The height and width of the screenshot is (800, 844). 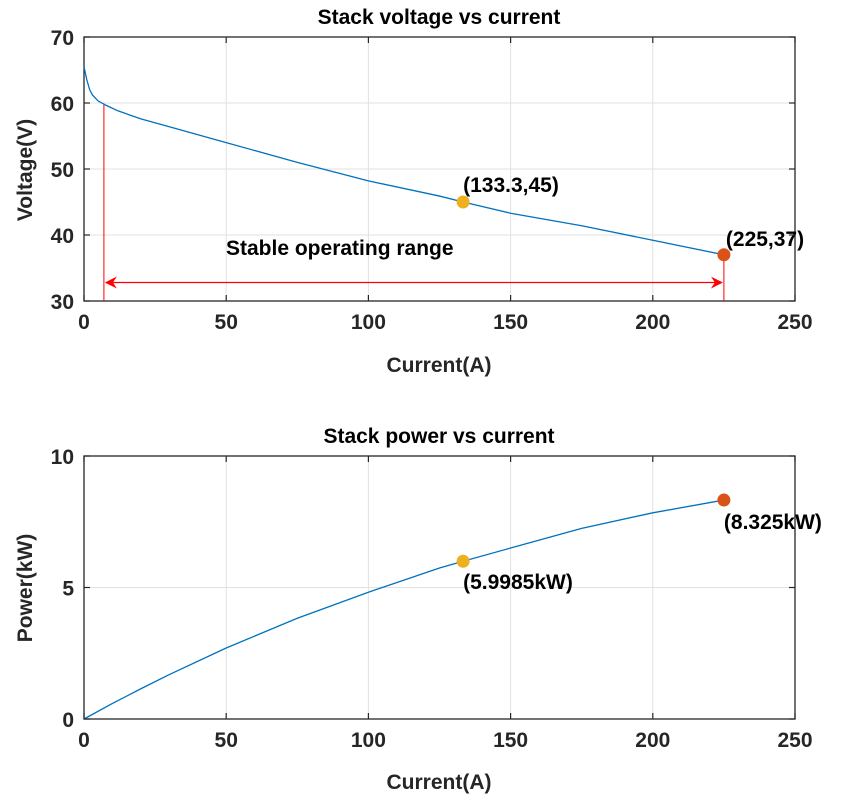 I want to click on y-tick-label: 50, so click(x=62, y=170).